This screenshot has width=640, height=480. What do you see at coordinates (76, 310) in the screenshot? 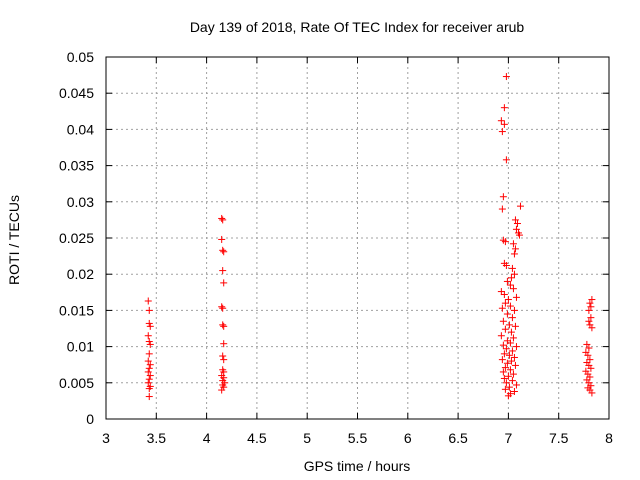
I see `y-tick-label: 0.015` at bounding box center [76, 310].